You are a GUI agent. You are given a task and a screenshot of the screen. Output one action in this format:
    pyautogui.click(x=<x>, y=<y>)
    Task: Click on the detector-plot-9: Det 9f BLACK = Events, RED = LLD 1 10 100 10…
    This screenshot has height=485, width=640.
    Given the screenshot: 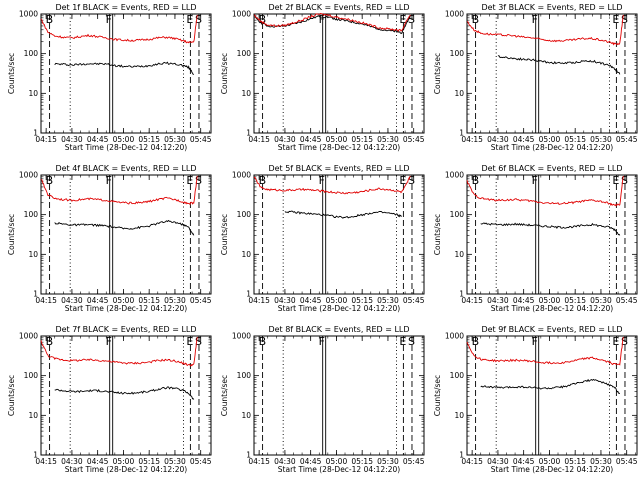 What is the action you would take?
    pyautogui.click(x=535, y=399)
    